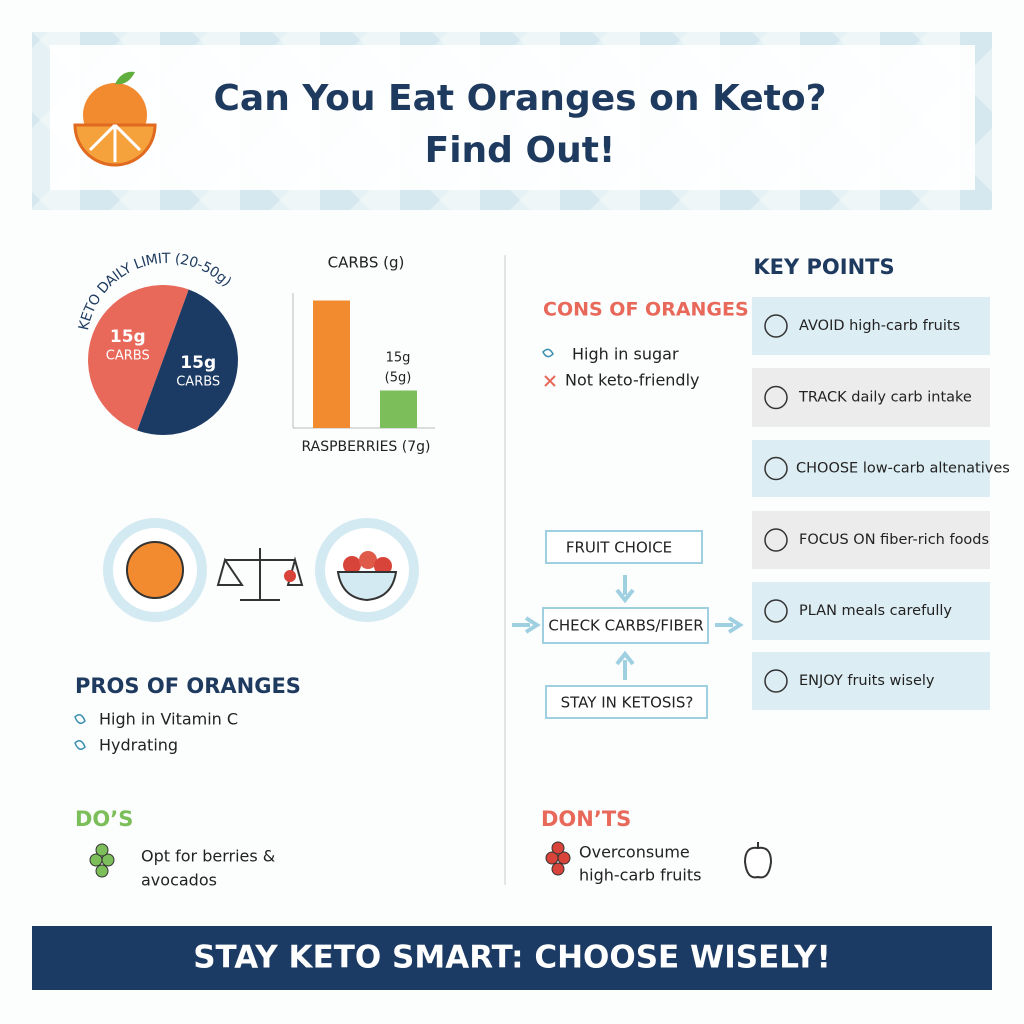  What do you see at coordinates (188, 686) in the screenshot?
I see `pros-title: PROS OF ORANGES` at bounding box center [188, 686].